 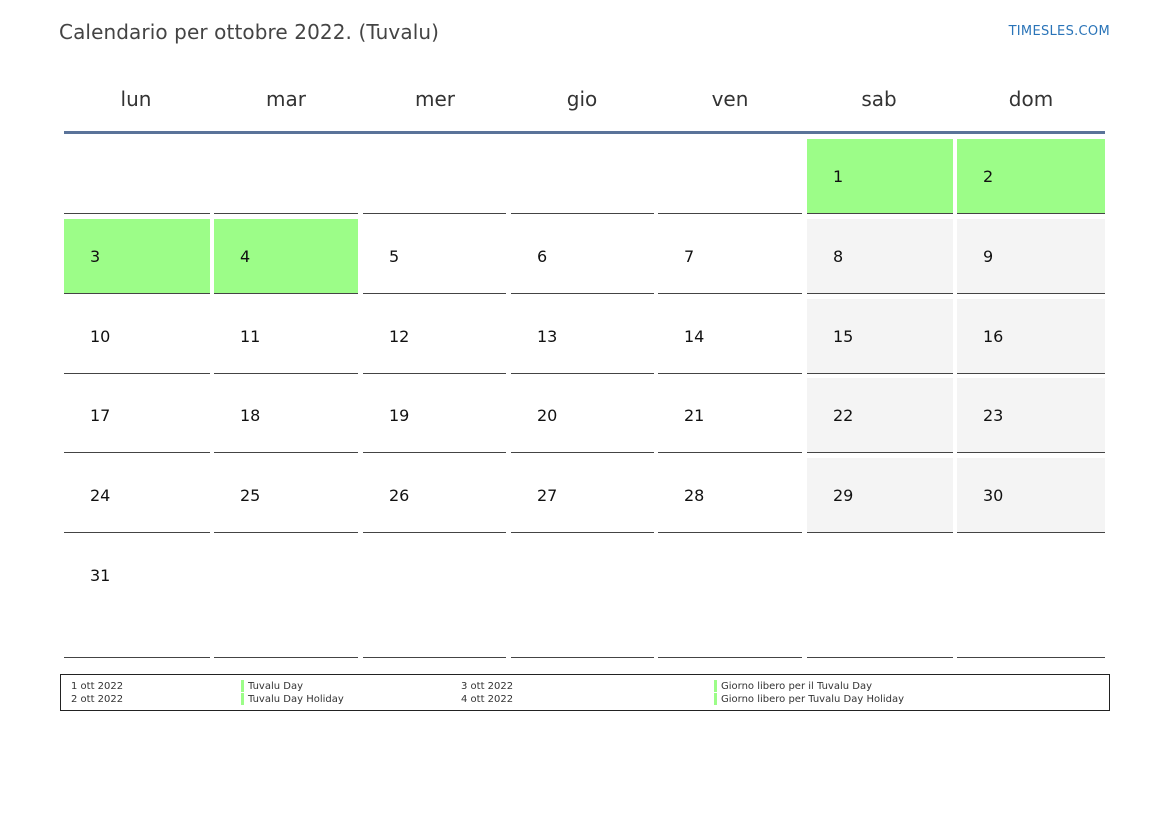 I want to click on day-cell: 18, so click(x=286, y=415).